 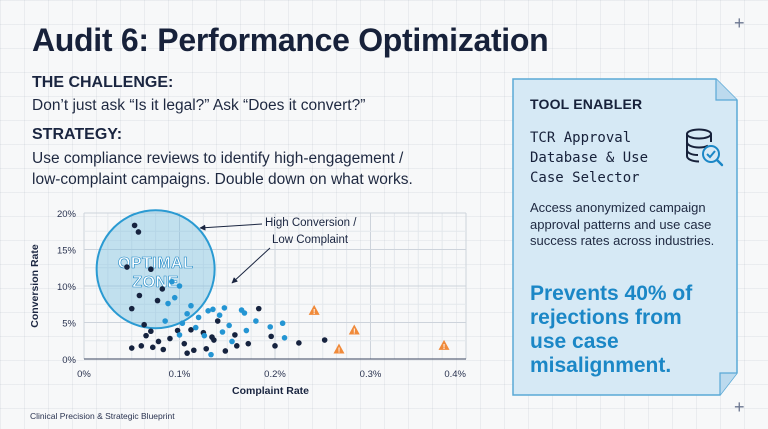 I want to click on y-tick-label: 20%, so click(x=67, y=214).